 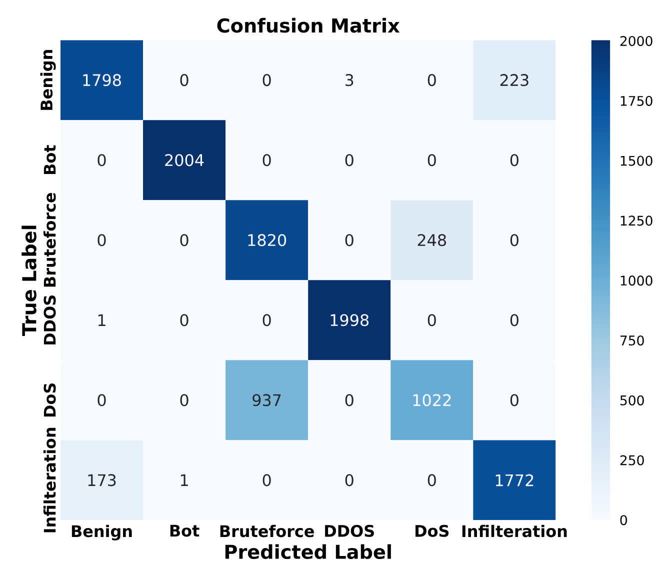 I want to click on color-bar-label: 0, so click(x=623, y=520).